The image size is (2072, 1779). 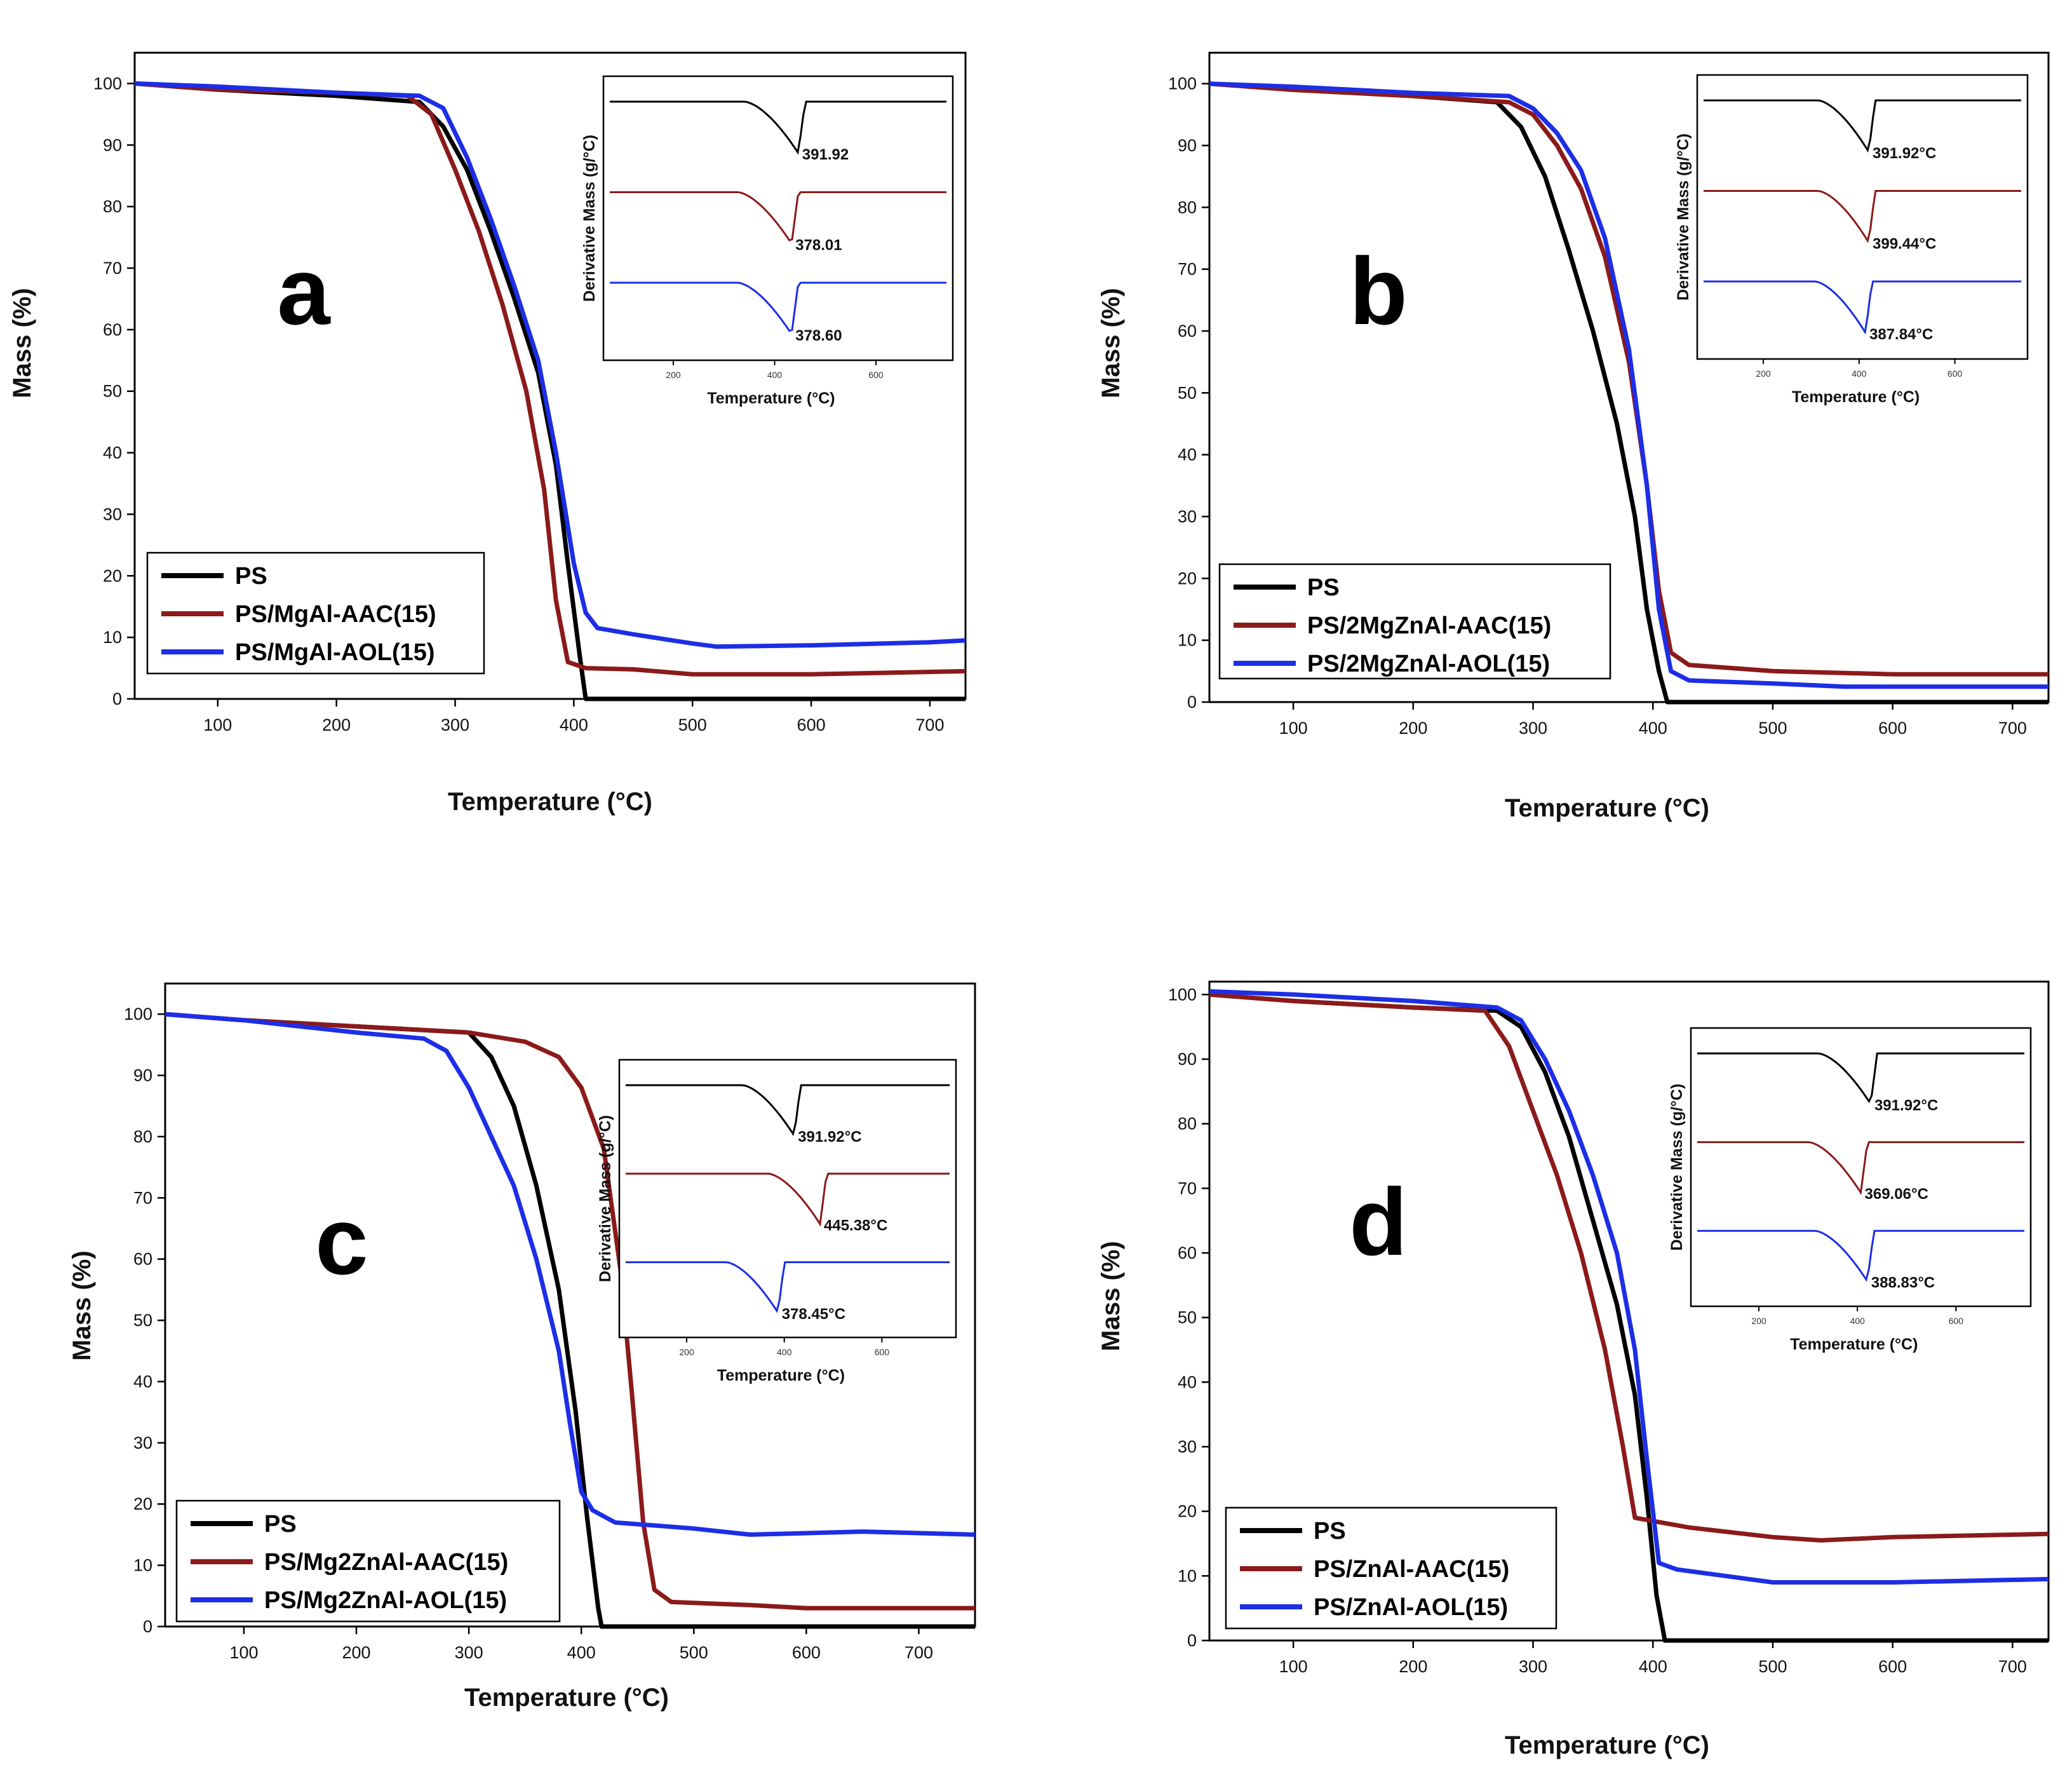 What do you see at coordinates (1411, 1607) in the screenshot?
I see `legend-label-2: PS/ZnAl-AOL(15)` at bounding box center [1411, 1607].